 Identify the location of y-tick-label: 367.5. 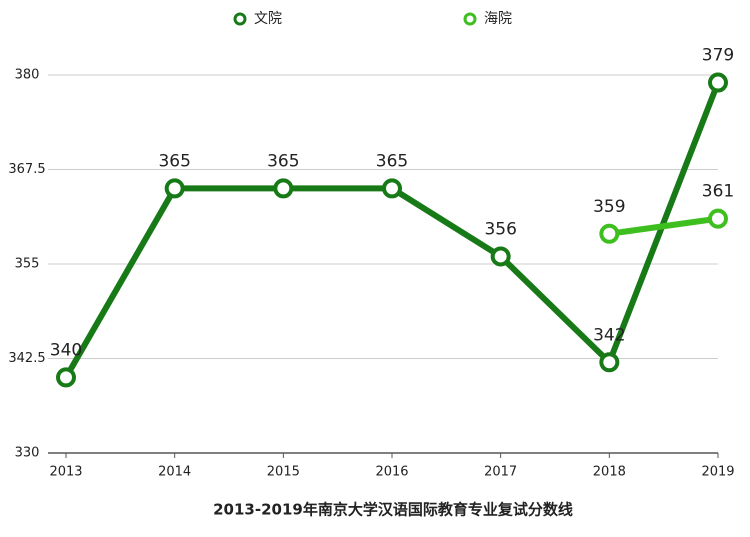
(26, 169).